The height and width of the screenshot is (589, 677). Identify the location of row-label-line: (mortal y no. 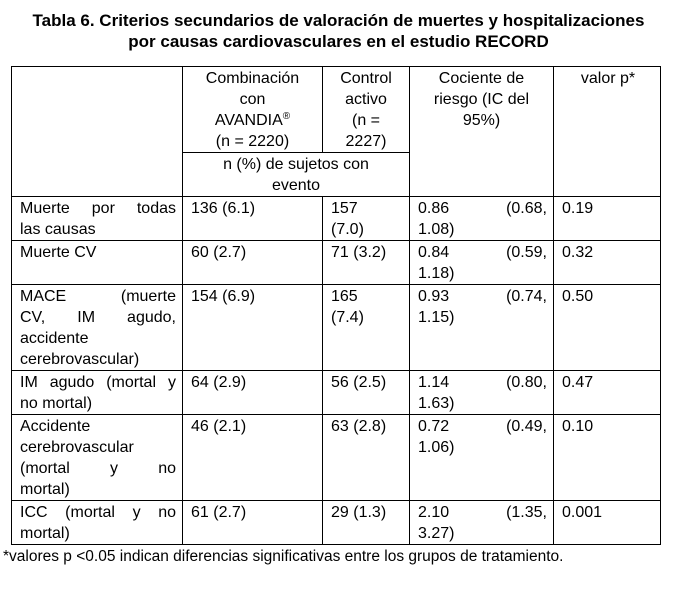
(98, 468).